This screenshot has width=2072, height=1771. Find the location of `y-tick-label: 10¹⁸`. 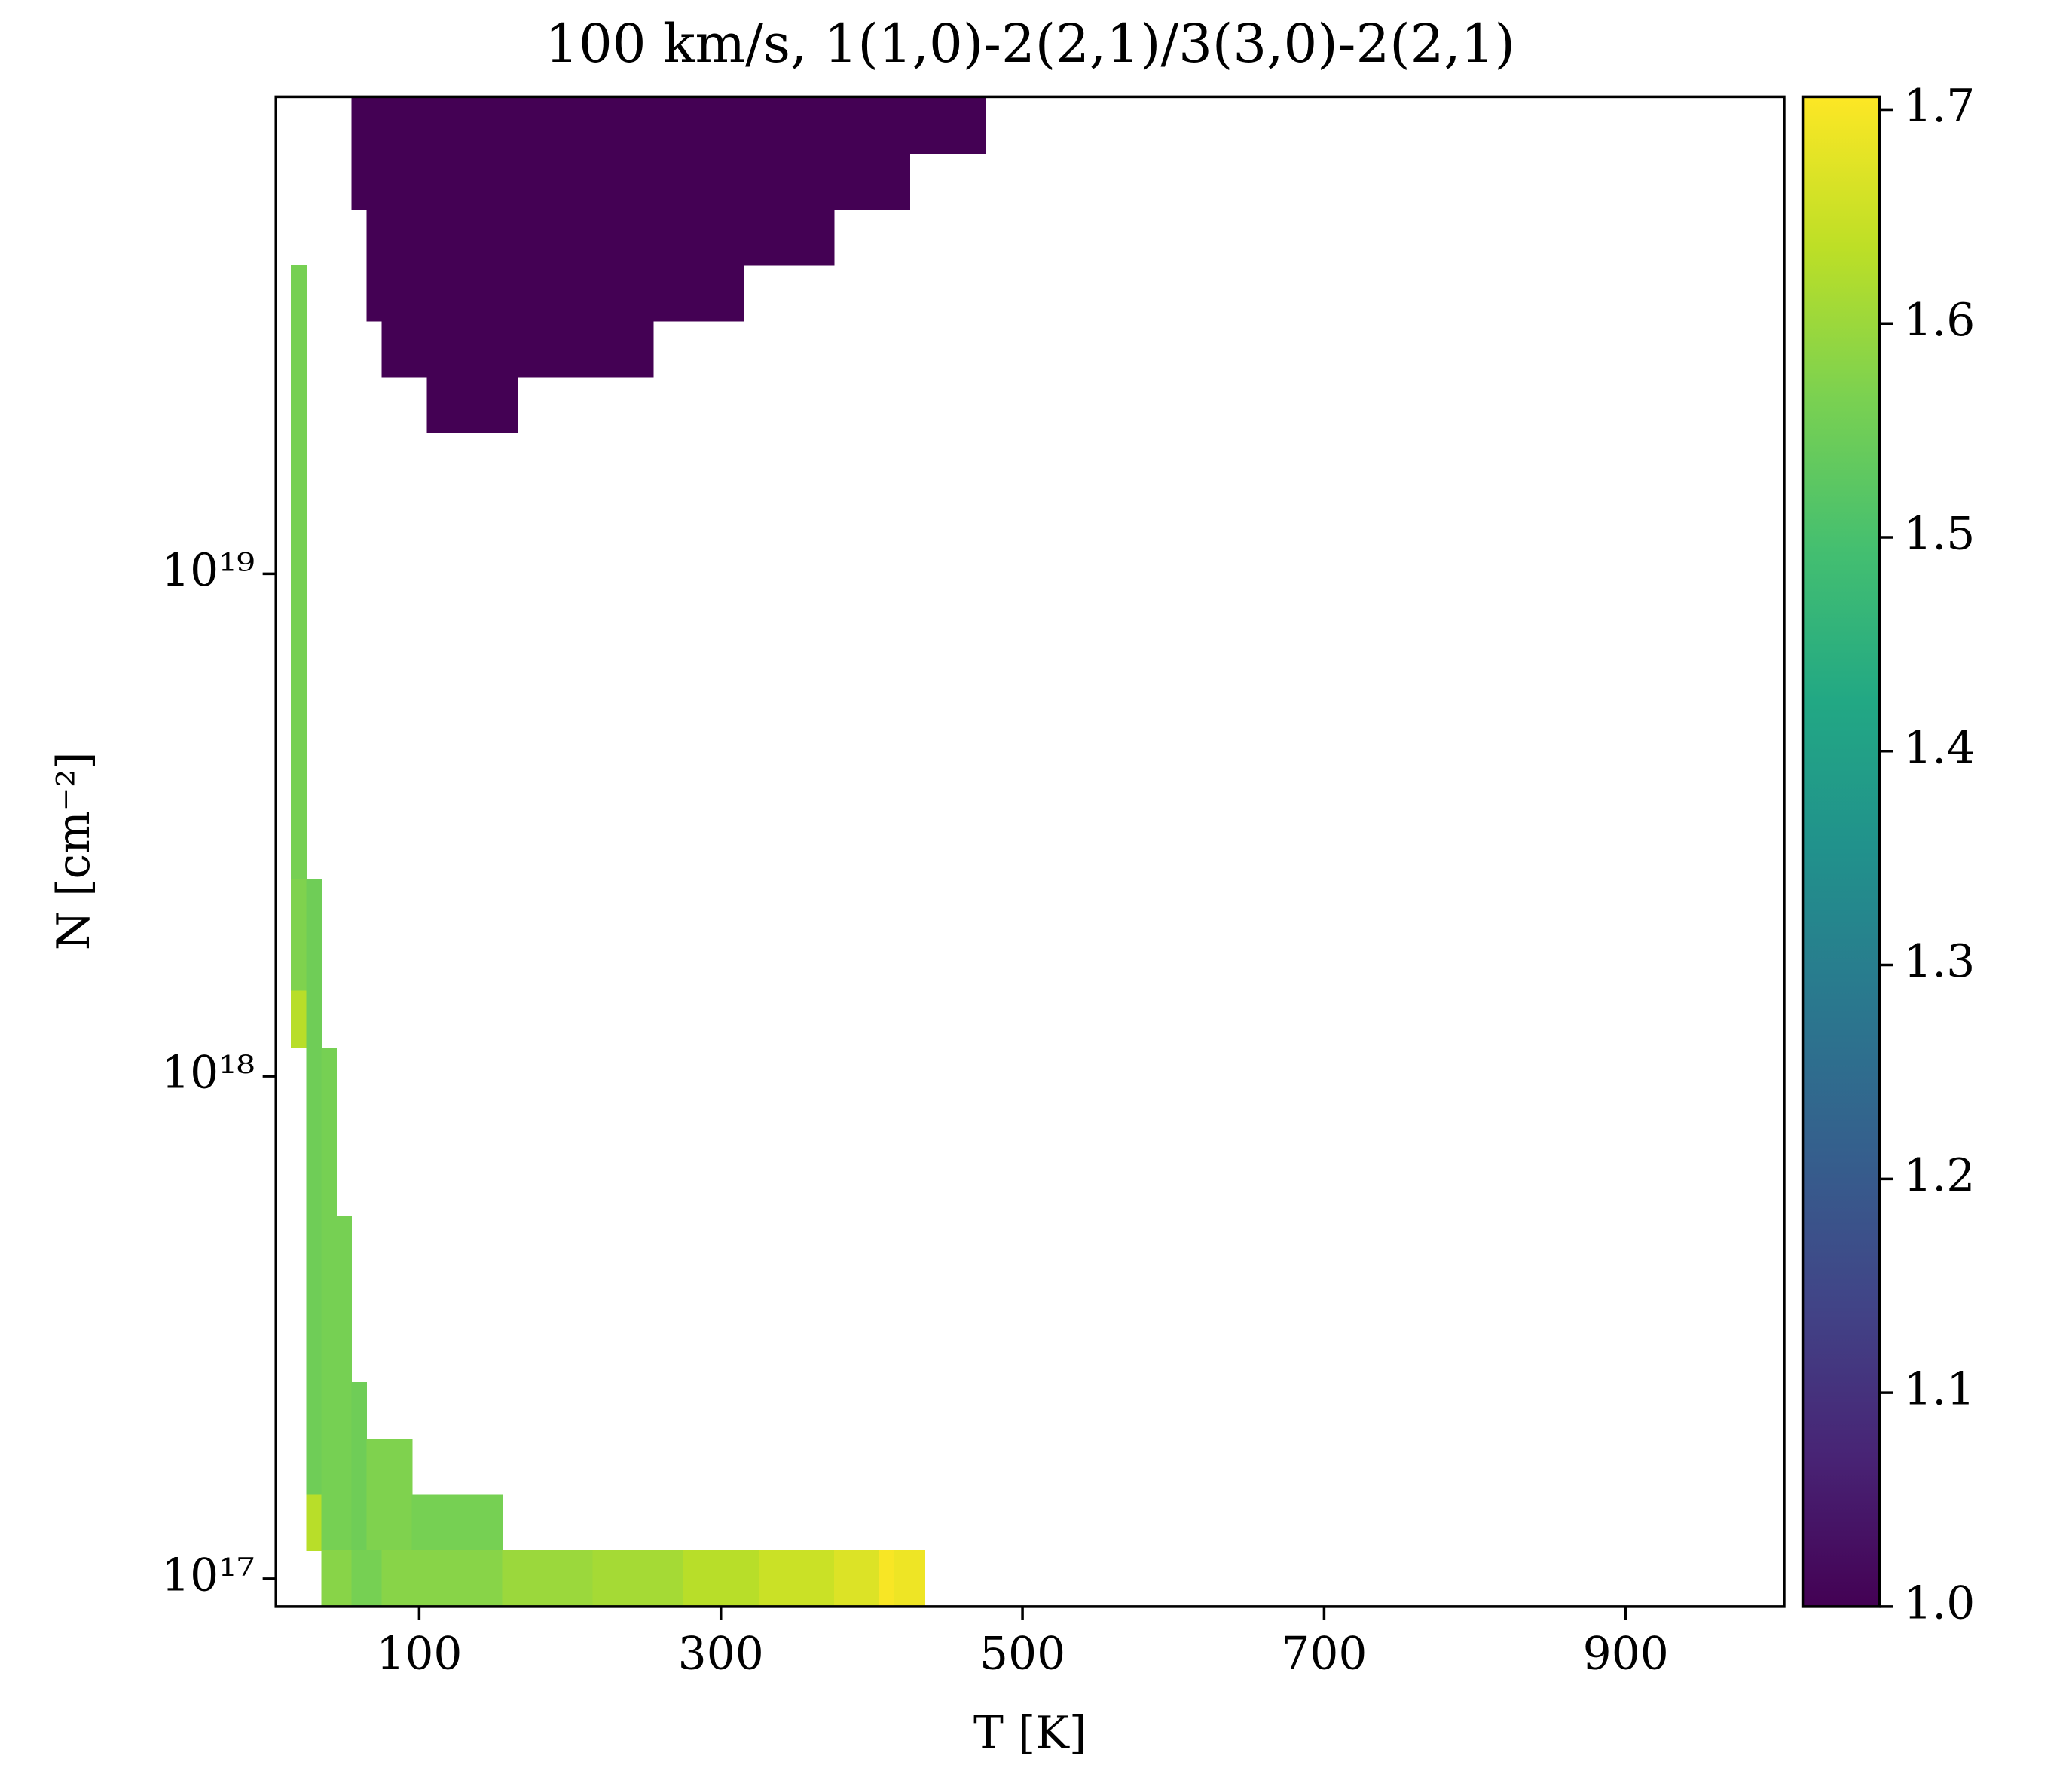

y-tick-label: 10¹⁸ is located at coordinates (208, 1073).